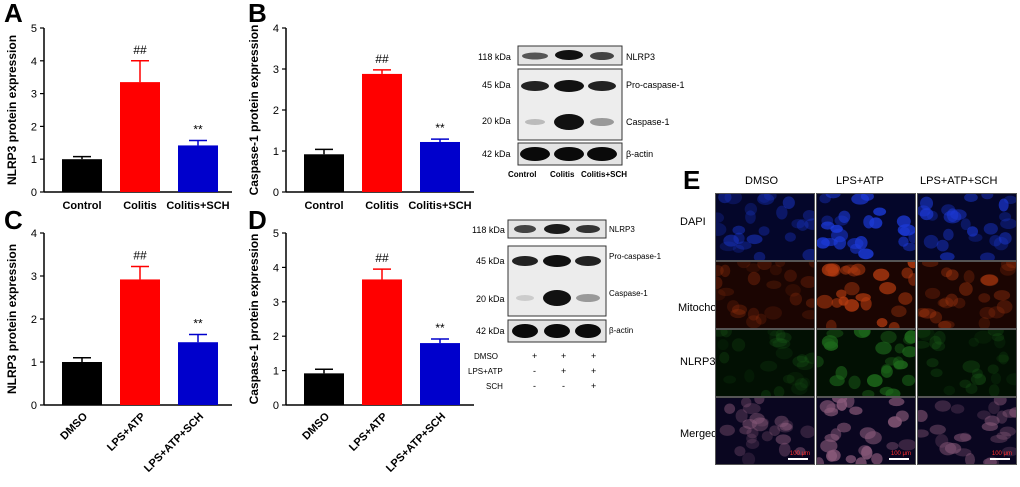 The height and width of the screenshot is (487, 1020). What do you see at coordinates (382, 59) in the screenshot?
I see `significance-marker: ##` at bounding box center [382, 59].